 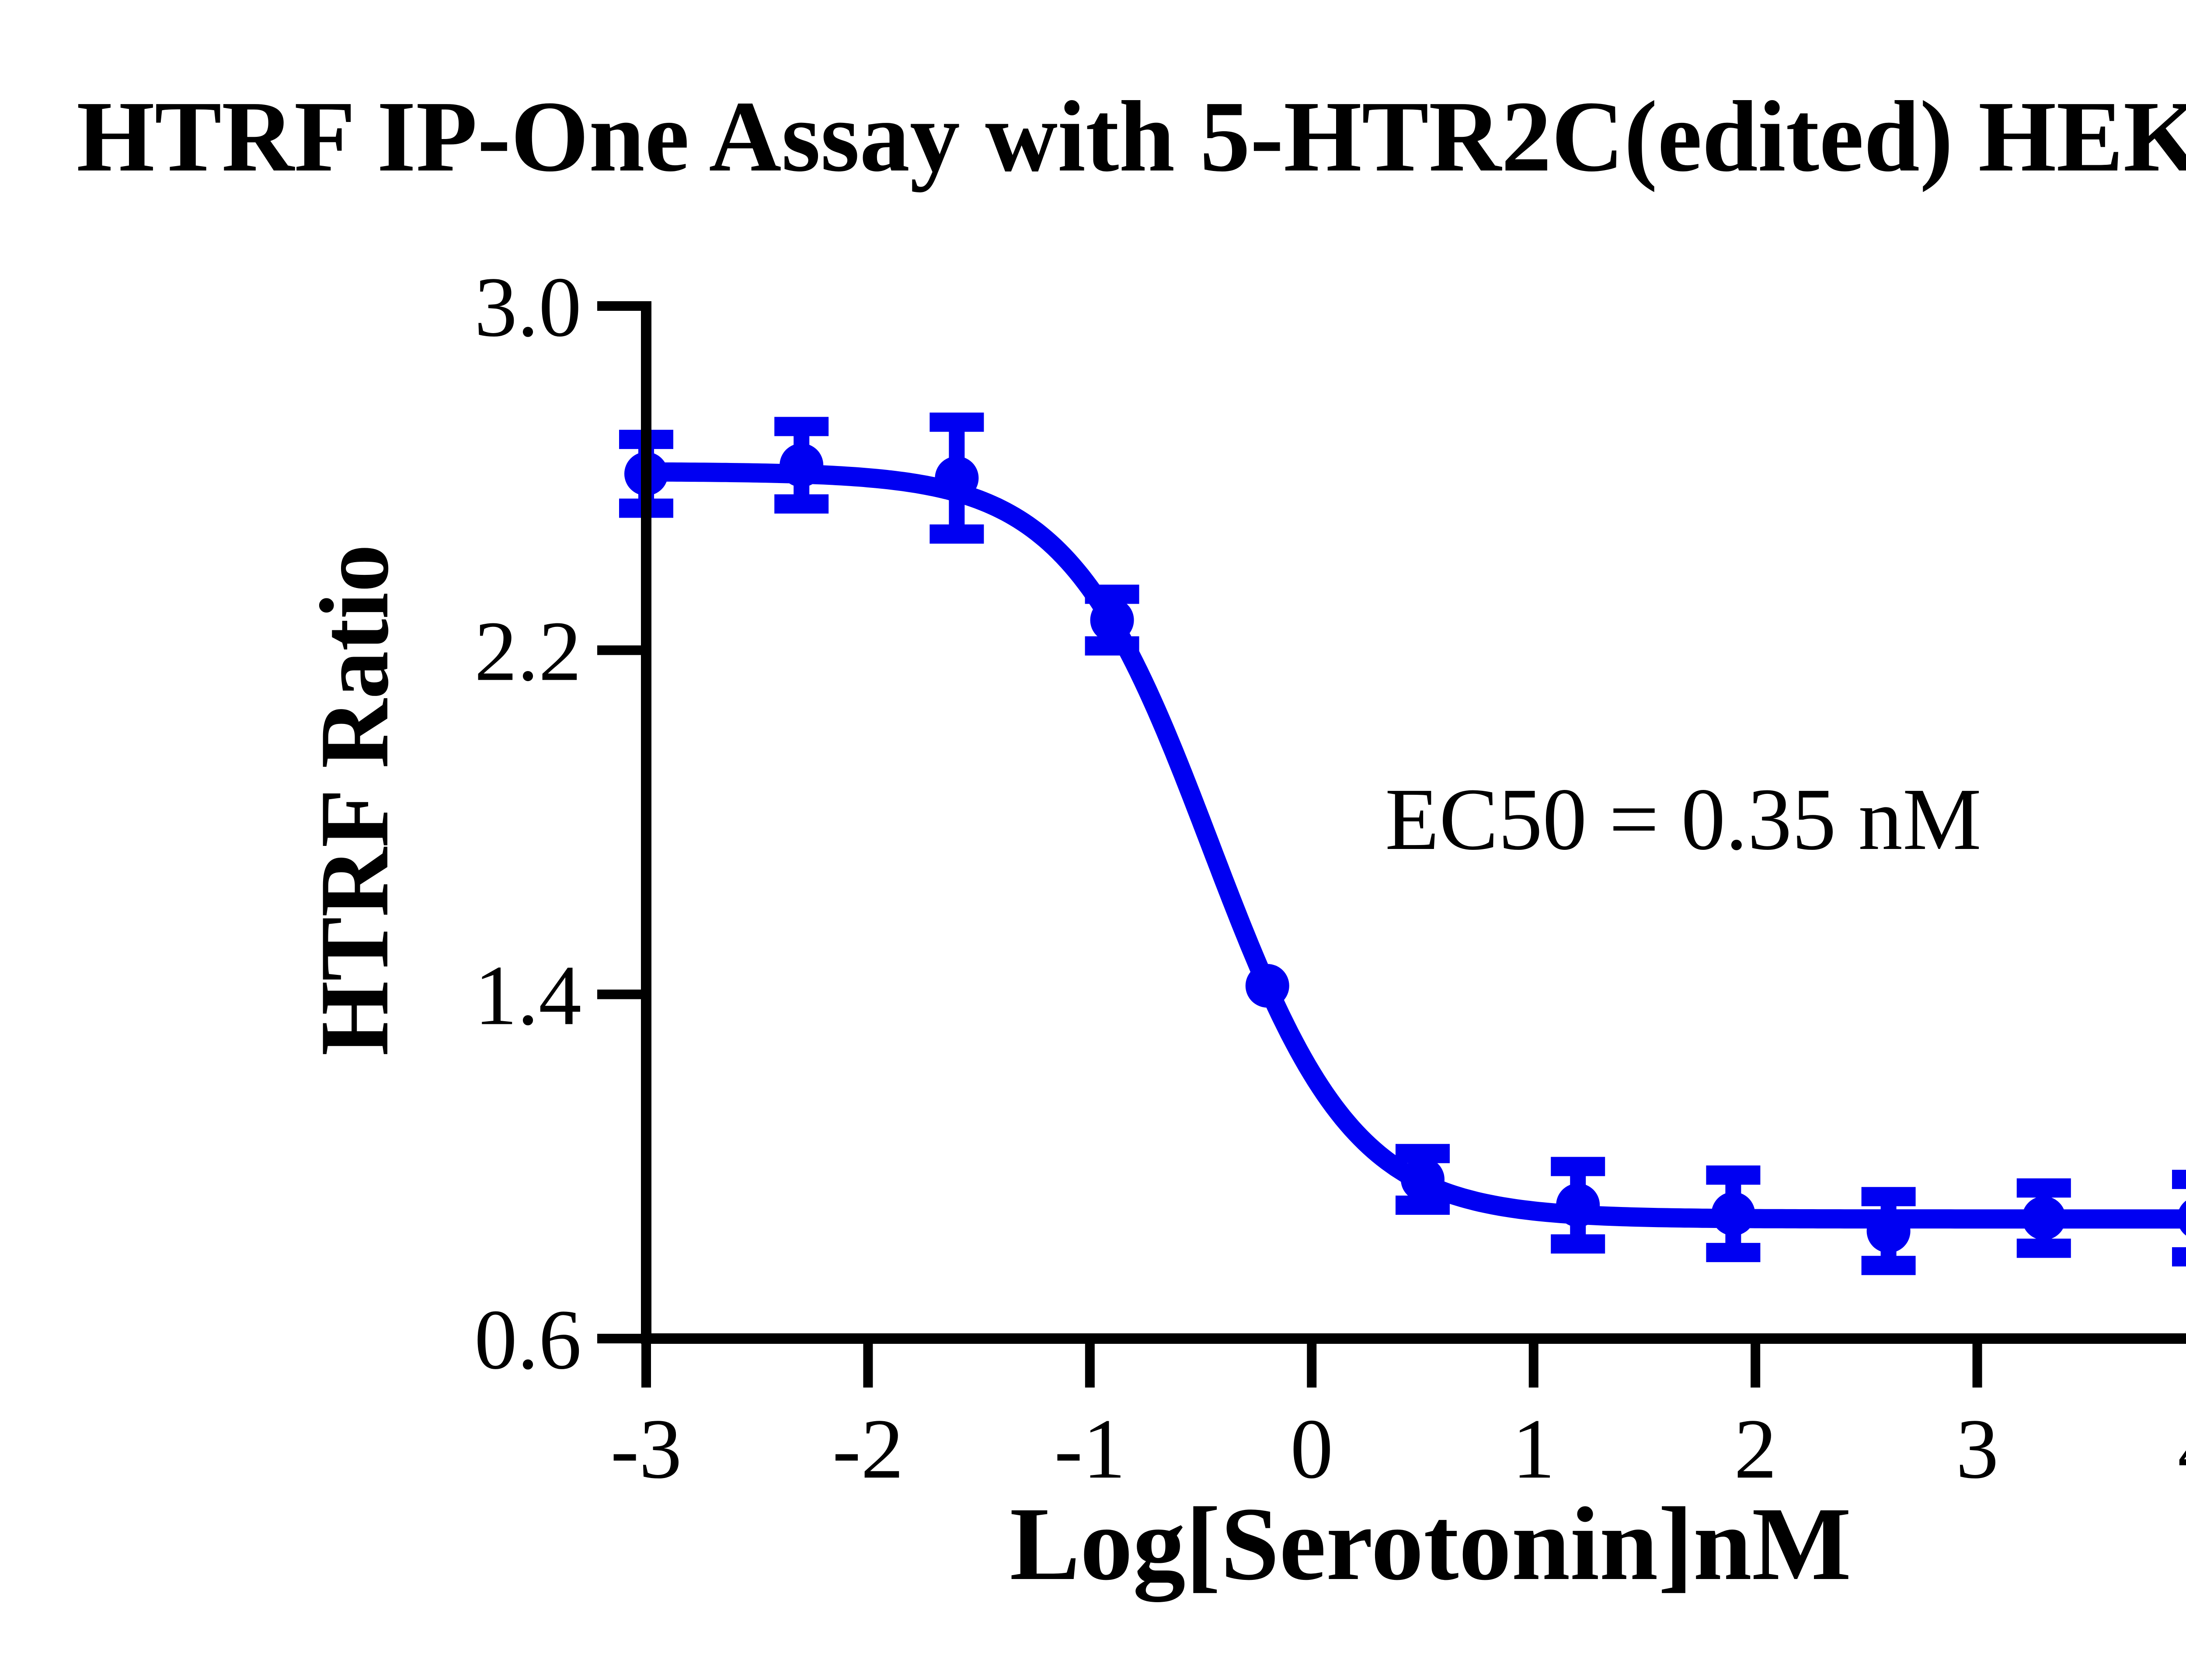 What do you see at coordinates (1755, 1449) in the screenshot?
I see `x-tick-label: 2` at bounding box center [1755, 1449].